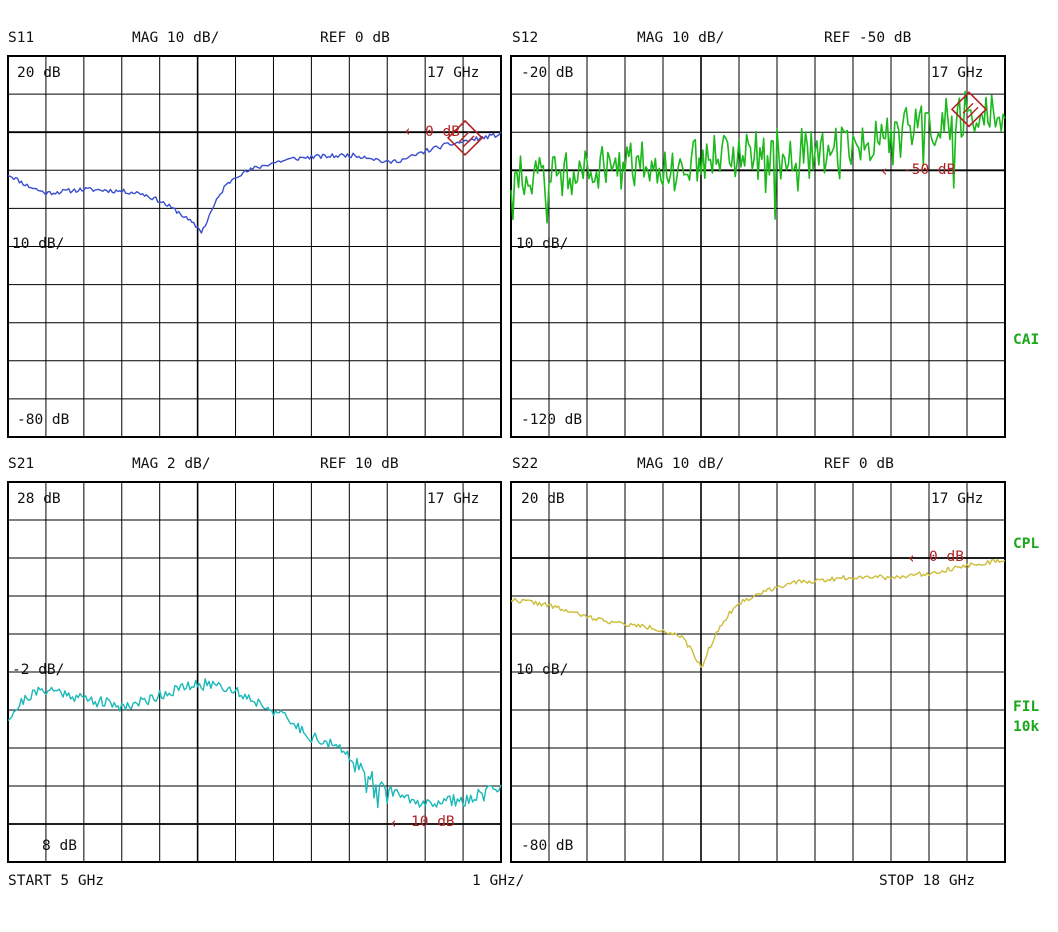  What do you see at coordinates (929, 170) in the screenshot?
I see `ref-marker-label: -50 dB` at bounding box center [929, 170].